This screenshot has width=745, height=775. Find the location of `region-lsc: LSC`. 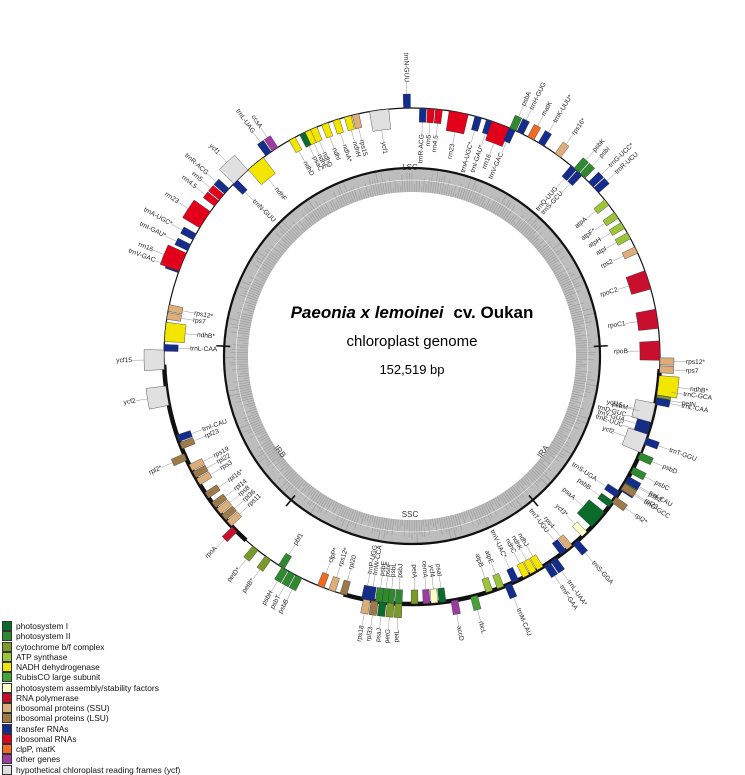

region-lsc: LSC is located at coordinates (410, 167).